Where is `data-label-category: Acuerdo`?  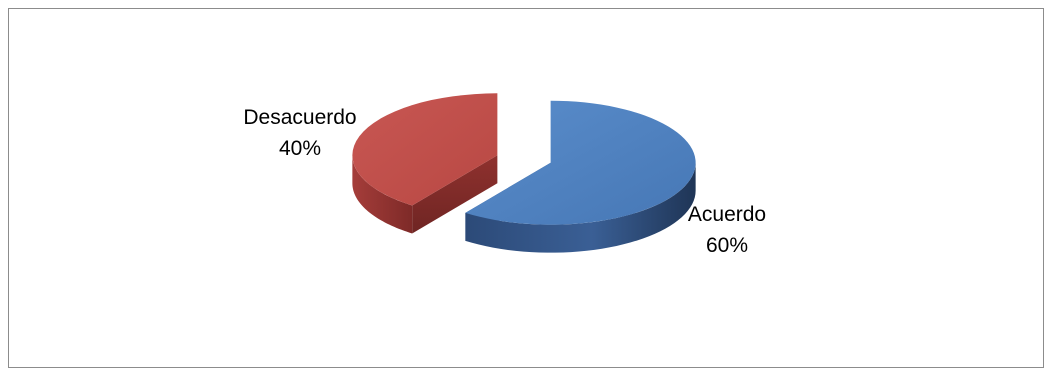
data-label-category: Acuerdo is located at coordinates (727, 214).